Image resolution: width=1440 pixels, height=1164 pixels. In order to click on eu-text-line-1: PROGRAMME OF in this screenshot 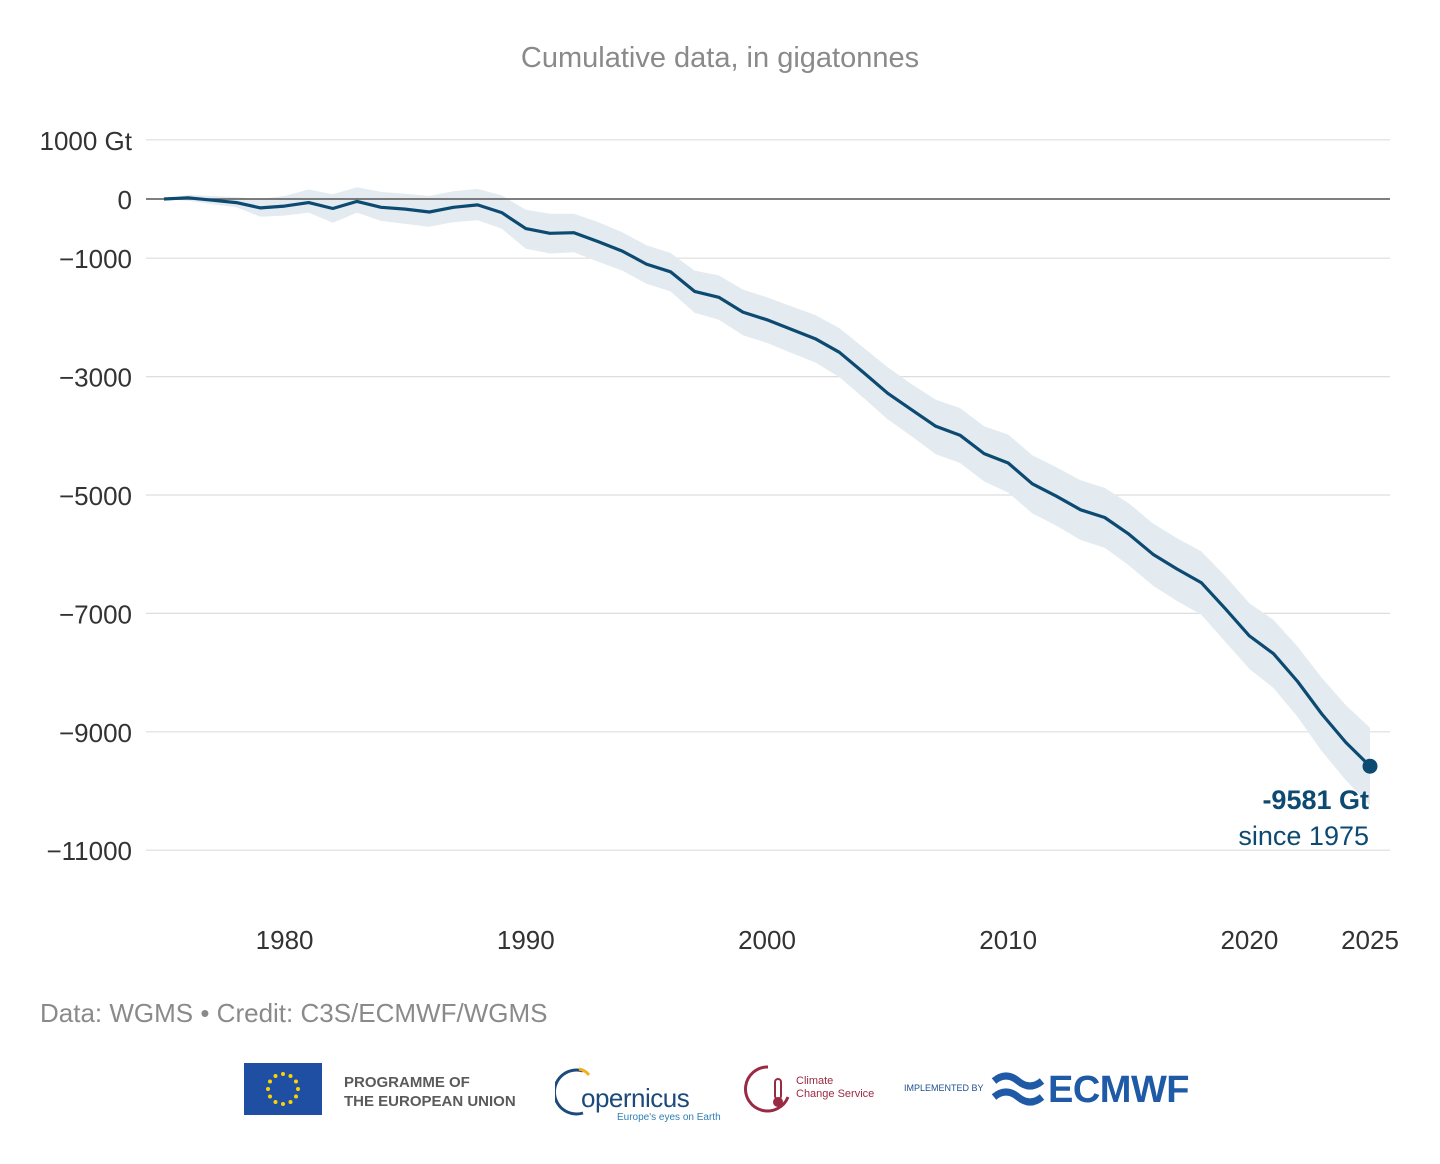, I will do `click(407, 1082)`.